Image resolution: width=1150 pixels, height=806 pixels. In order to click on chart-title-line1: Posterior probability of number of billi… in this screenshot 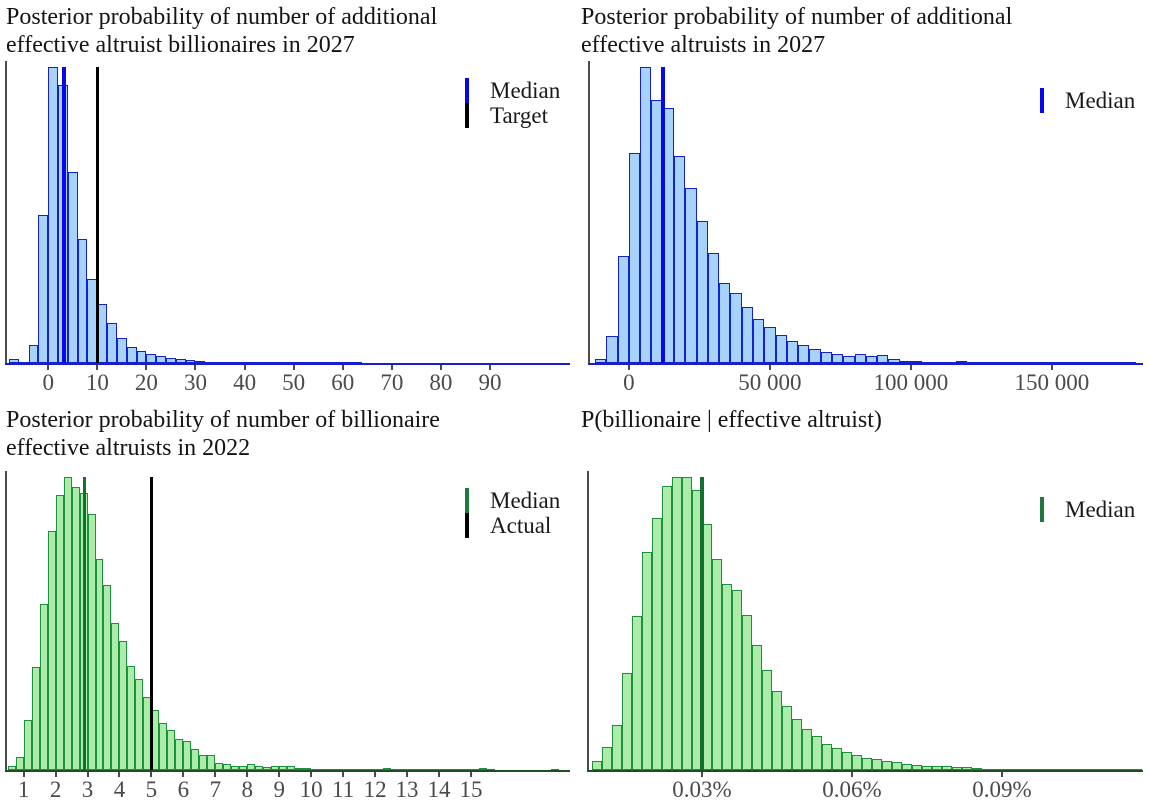, I will do `click(223, 420)`.